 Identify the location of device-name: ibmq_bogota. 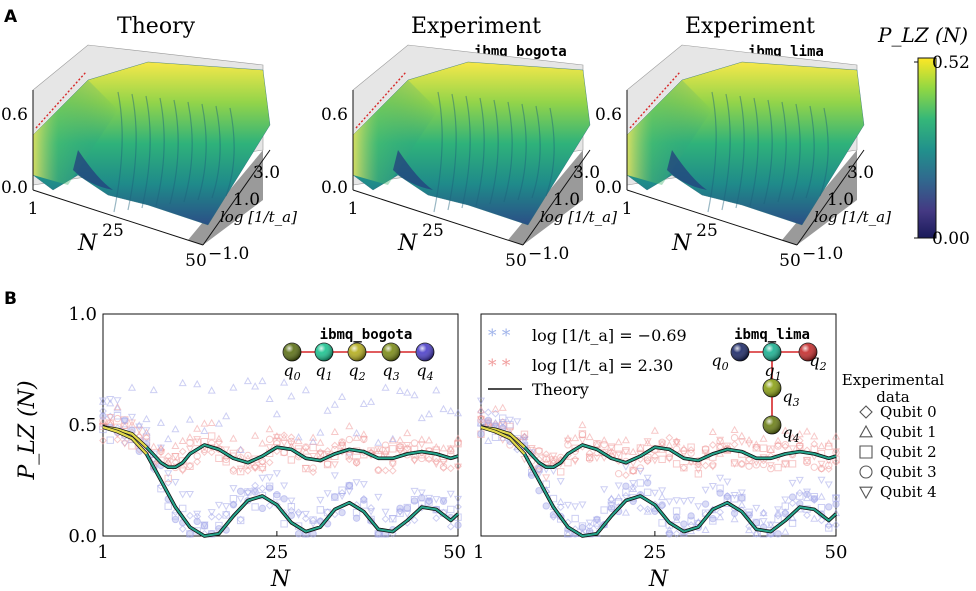
(366, 335).